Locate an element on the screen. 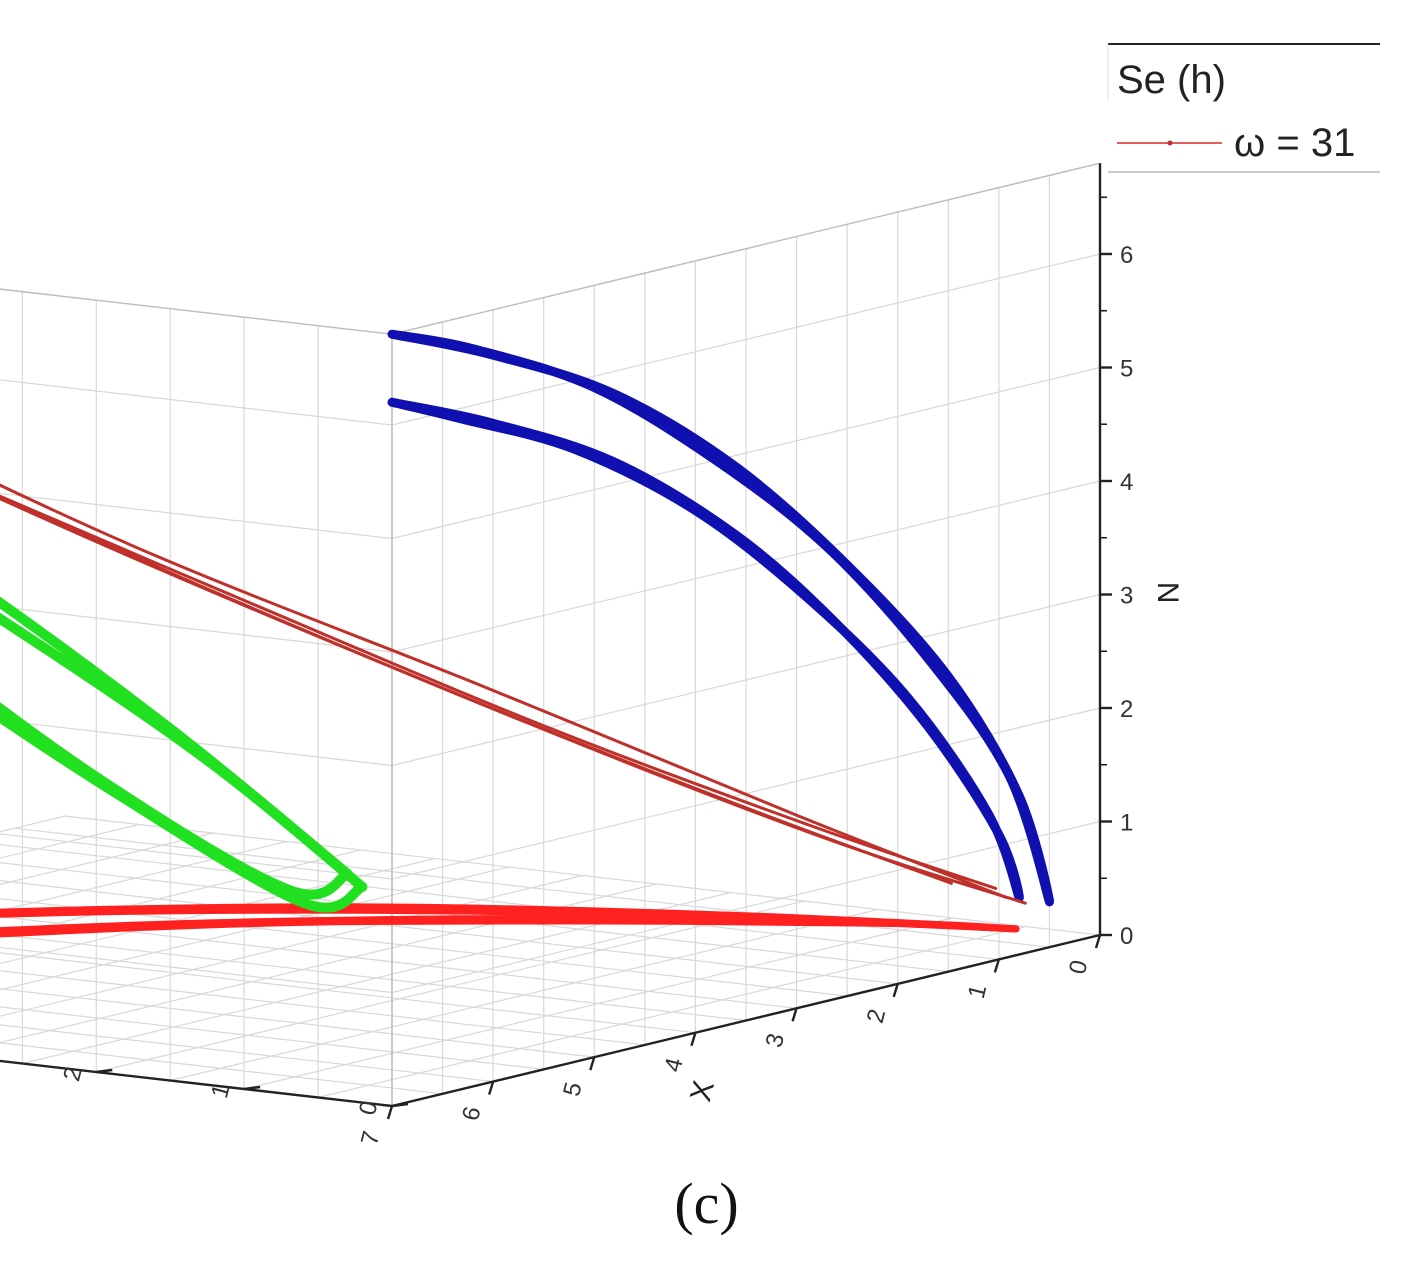  z-tick-label: 2 is located at coordinates (1126, 709).